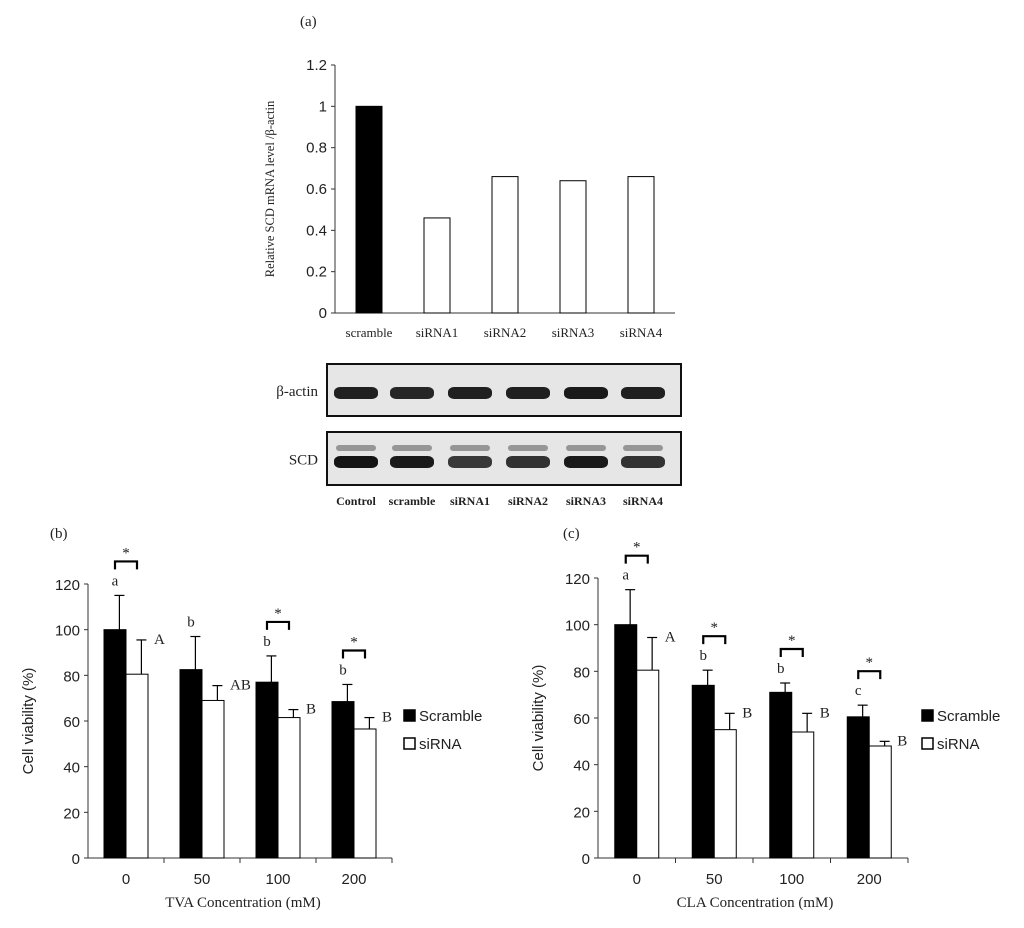  What do you see at coordinates (643, 501) in the screenshot?
I see `blot-lane-label: siRNA4` at bounding box center [643, 501].